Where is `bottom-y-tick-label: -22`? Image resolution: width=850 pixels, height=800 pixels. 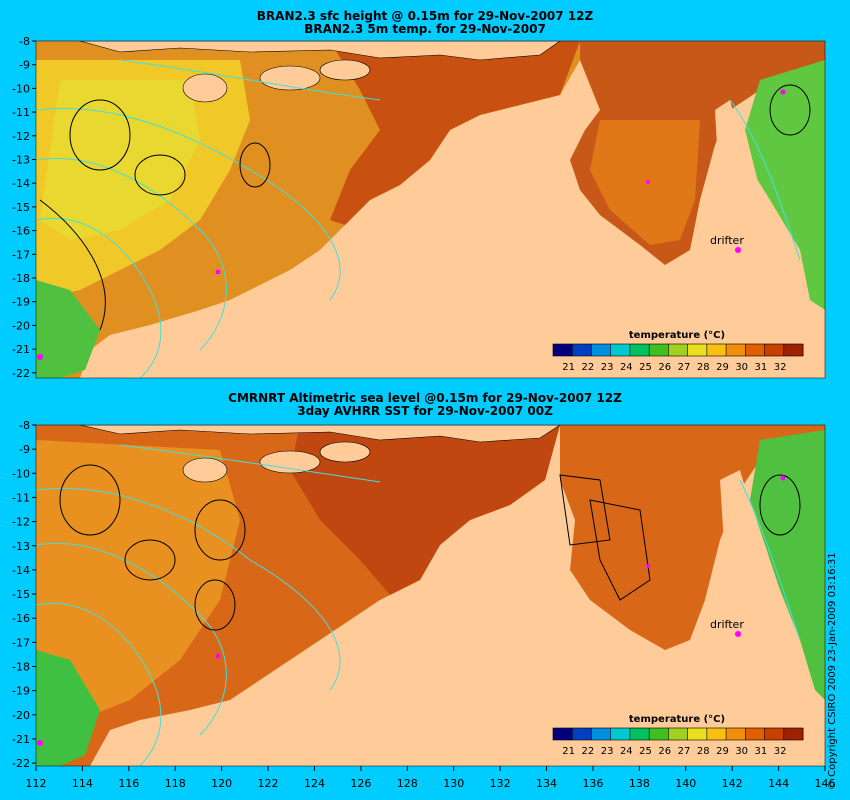 bottom-y-tick-label: -22 is located at coordinates (21, 763).